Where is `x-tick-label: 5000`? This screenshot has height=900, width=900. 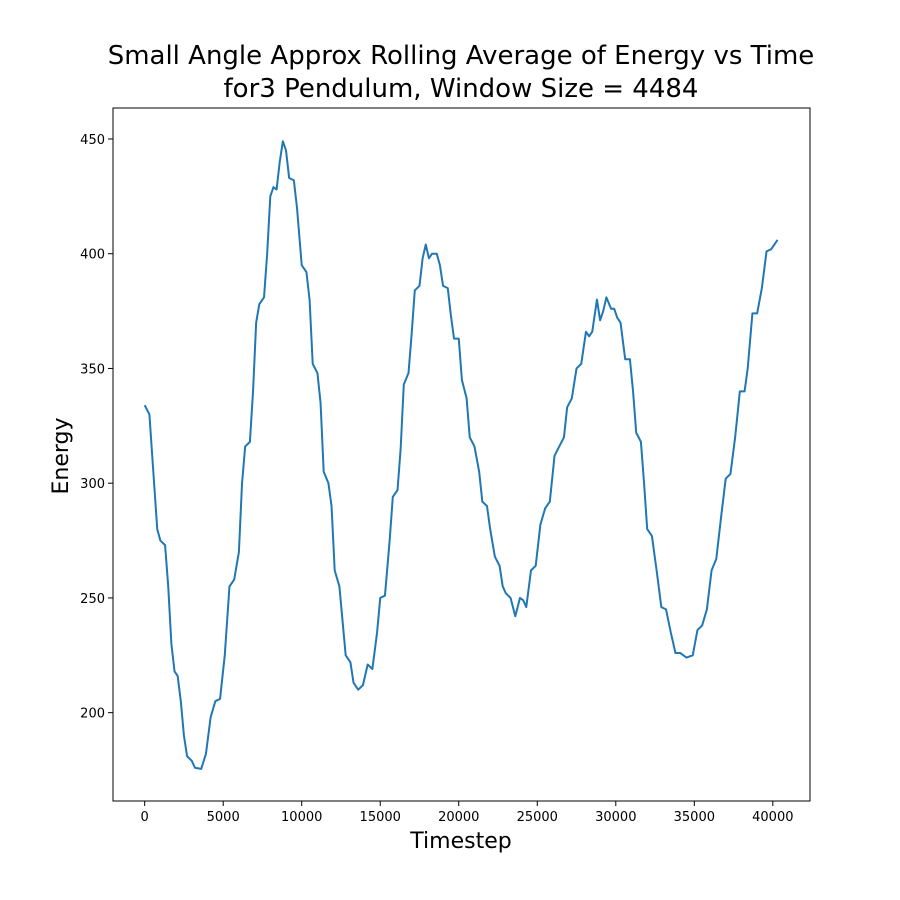
x-tick-label: 5000 is located at coordinates (223, 817).